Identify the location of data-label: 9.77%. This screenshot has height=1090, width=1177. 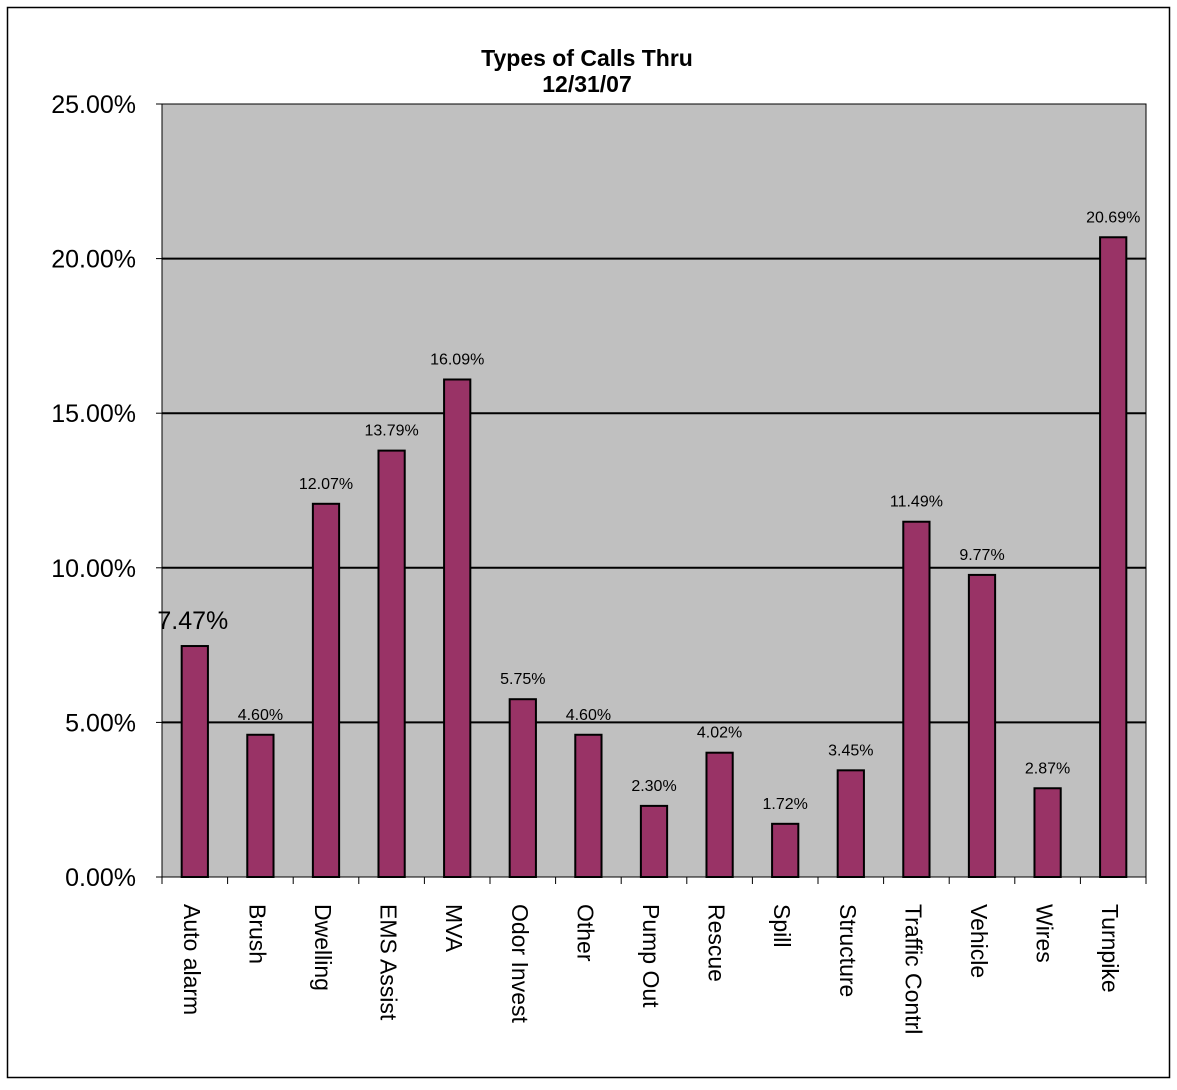
(981, 555).